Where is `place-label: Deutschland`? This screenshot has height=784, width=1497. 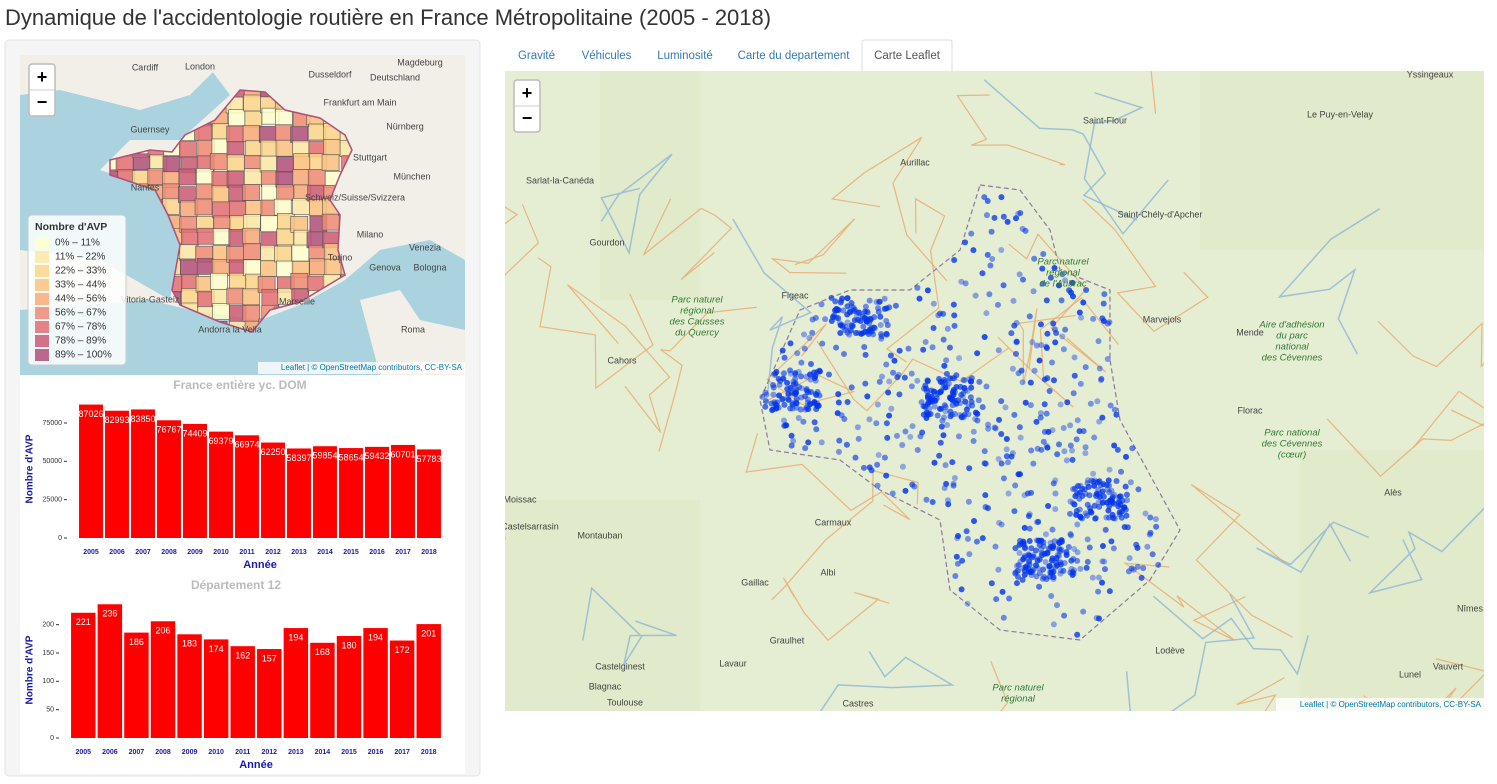
place-label: Deutschland is located at coordinates (395, 77).